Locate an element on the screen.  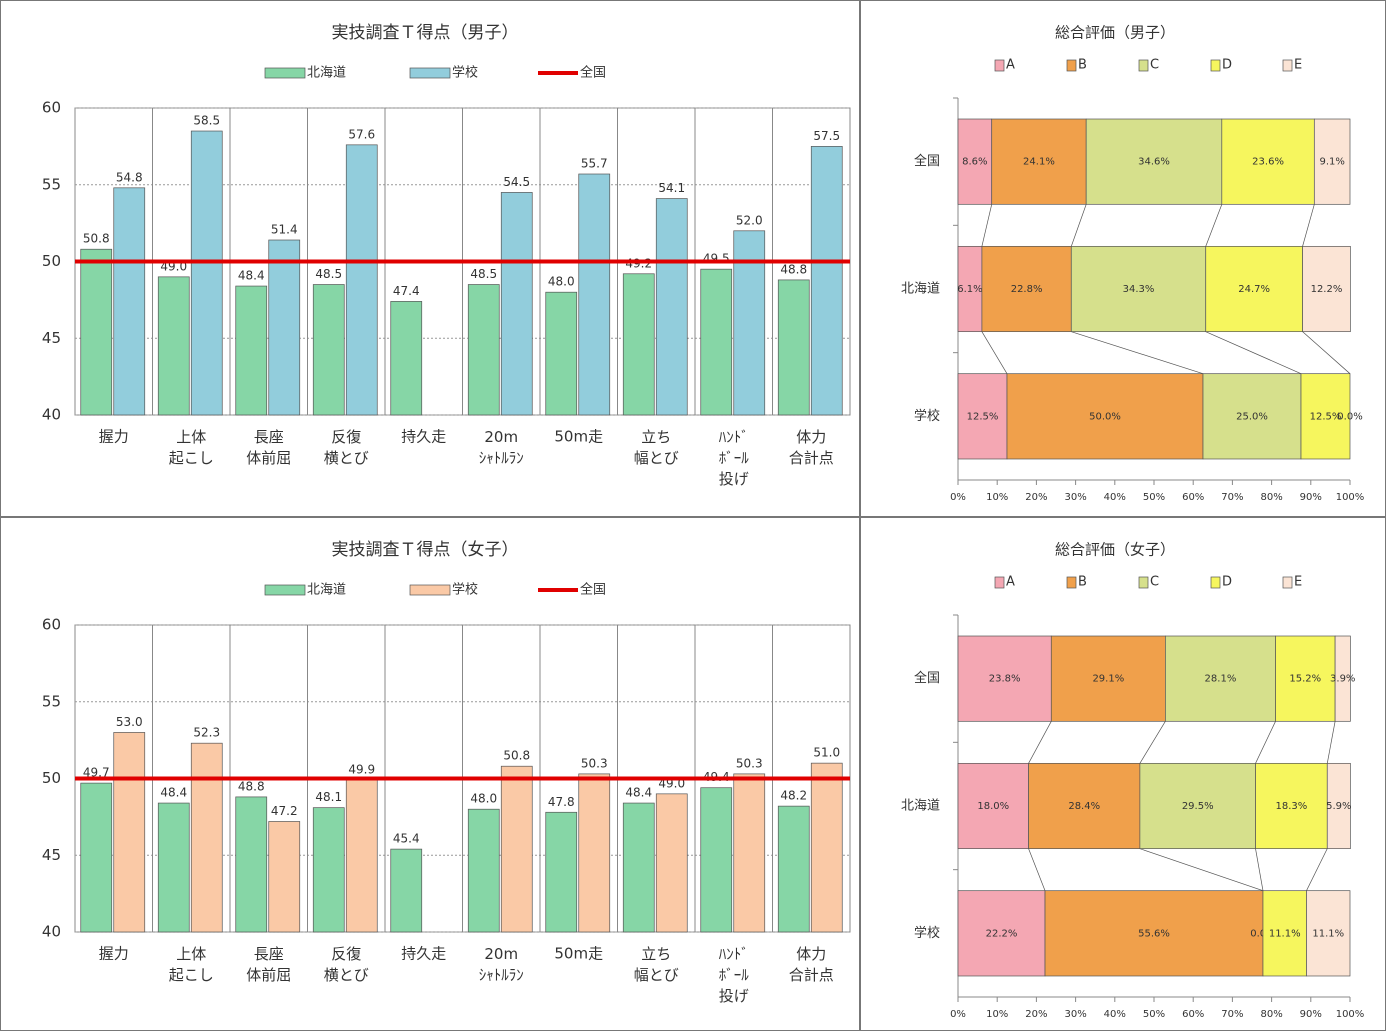
value-label: 48.5 is located at coordinates (483, 274).